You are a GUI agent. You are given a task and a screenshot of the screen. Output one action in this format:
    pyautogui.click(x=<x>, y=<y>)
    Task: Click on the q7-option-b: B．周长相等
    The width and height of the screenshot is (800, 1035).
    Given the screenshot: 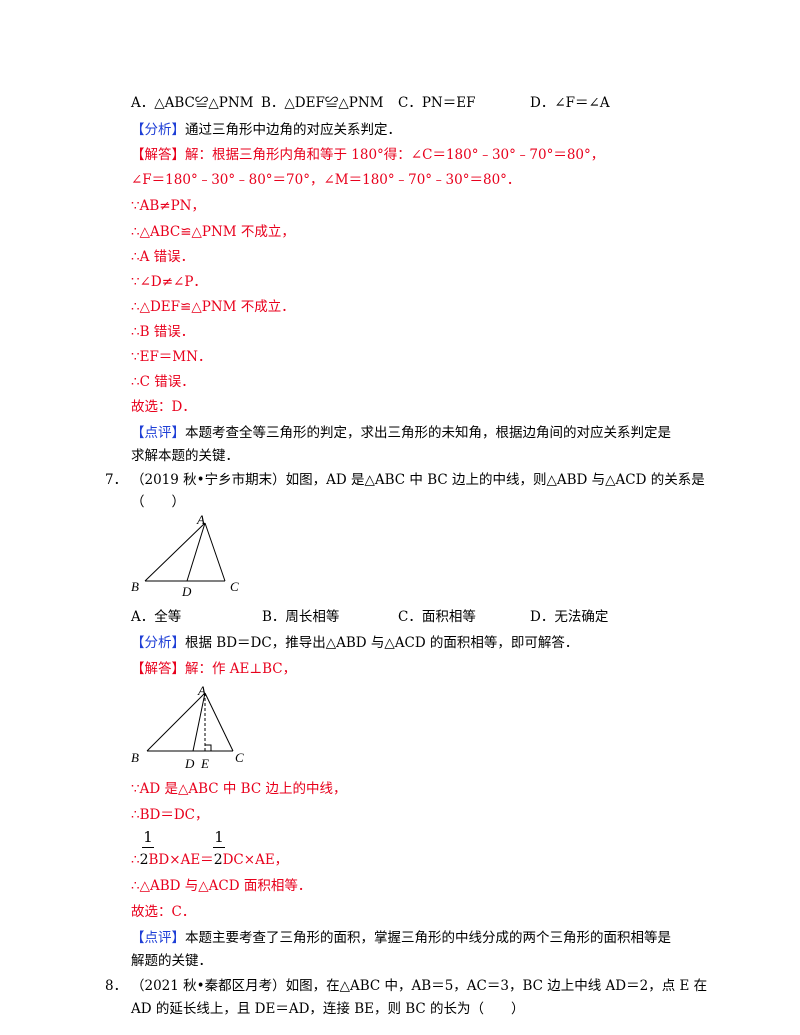 What is the action you would take?
    pyautogui.click(x=301, y=617)
    